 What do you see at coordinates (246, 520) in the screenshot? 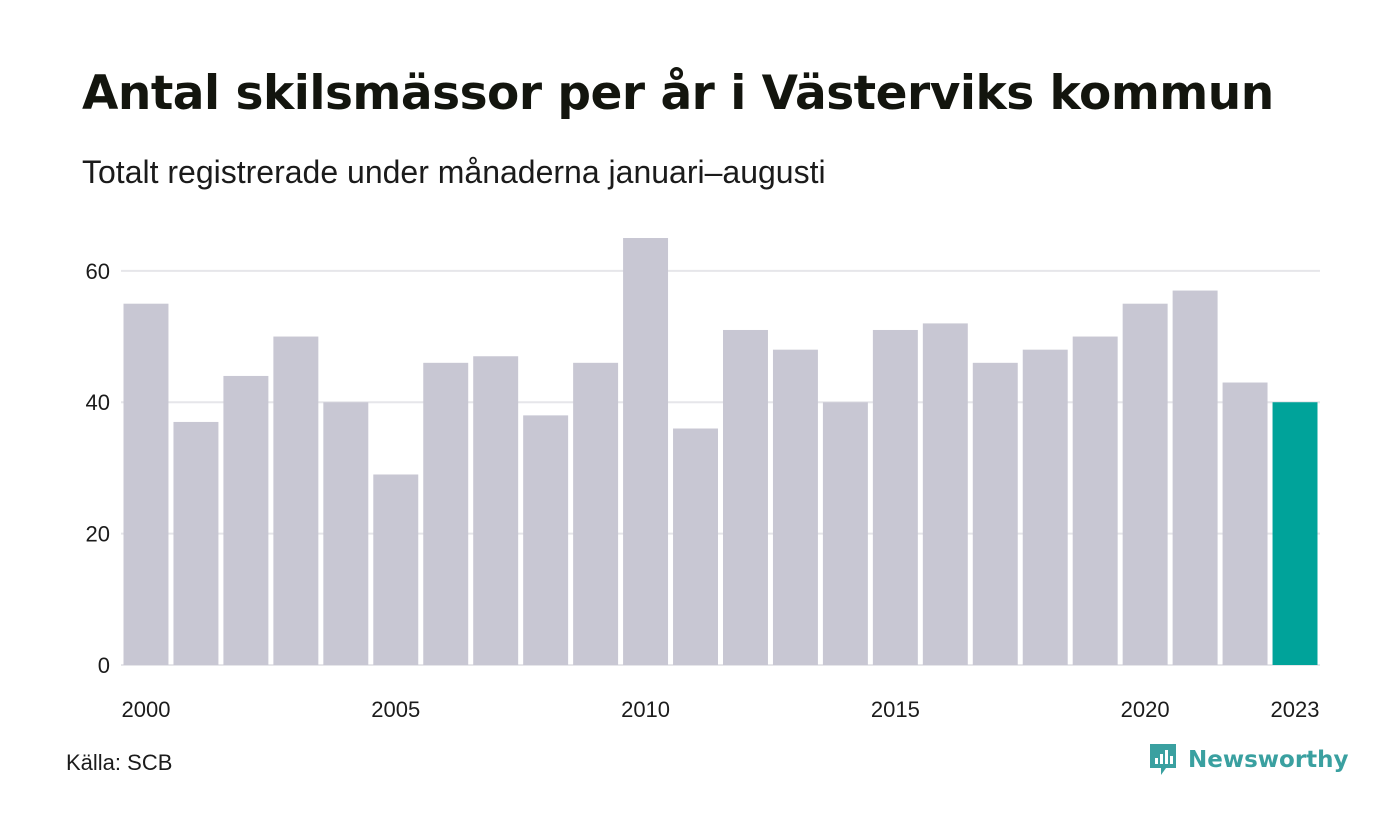
I see `bar-2002` at bounding box center [246, 520].